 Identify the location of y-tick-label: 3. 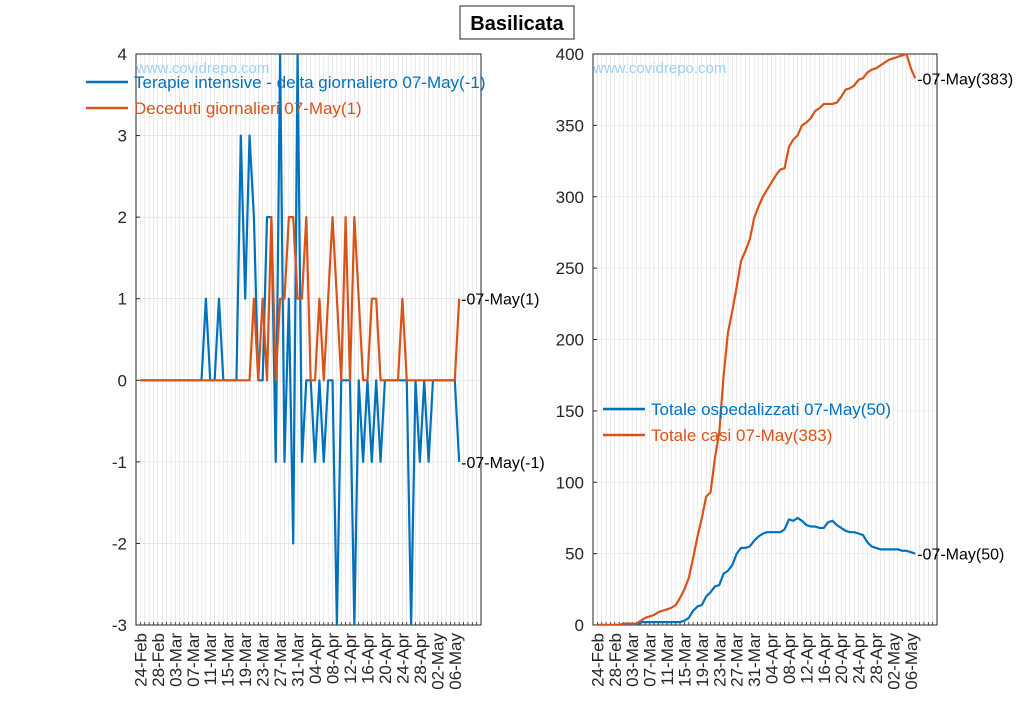
(122, 136).